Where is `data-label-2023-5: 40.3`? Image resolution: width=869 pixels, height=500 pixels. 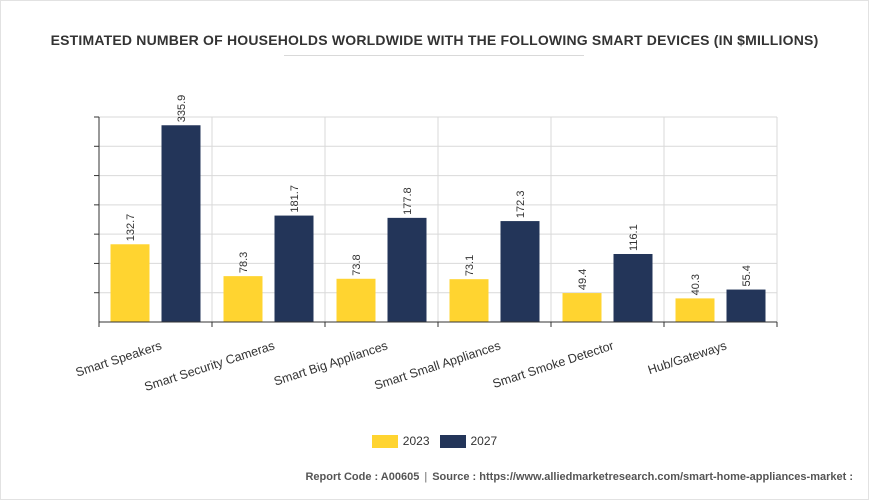
data-label-2023-5: 40.3 is located at coordinates (696, 284).